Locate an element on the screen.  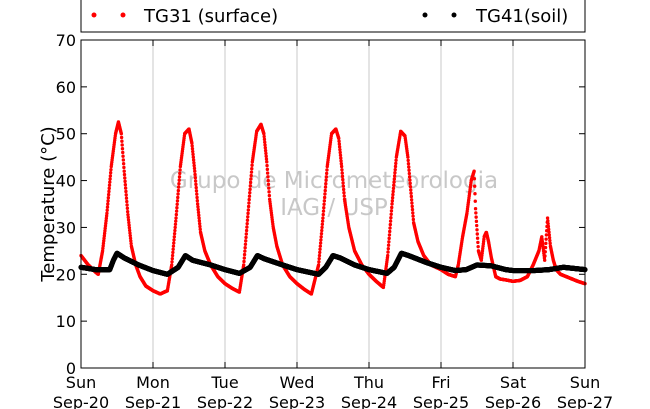
y-axis-label: Temperature (°C) is located at coordinates (48, 204).